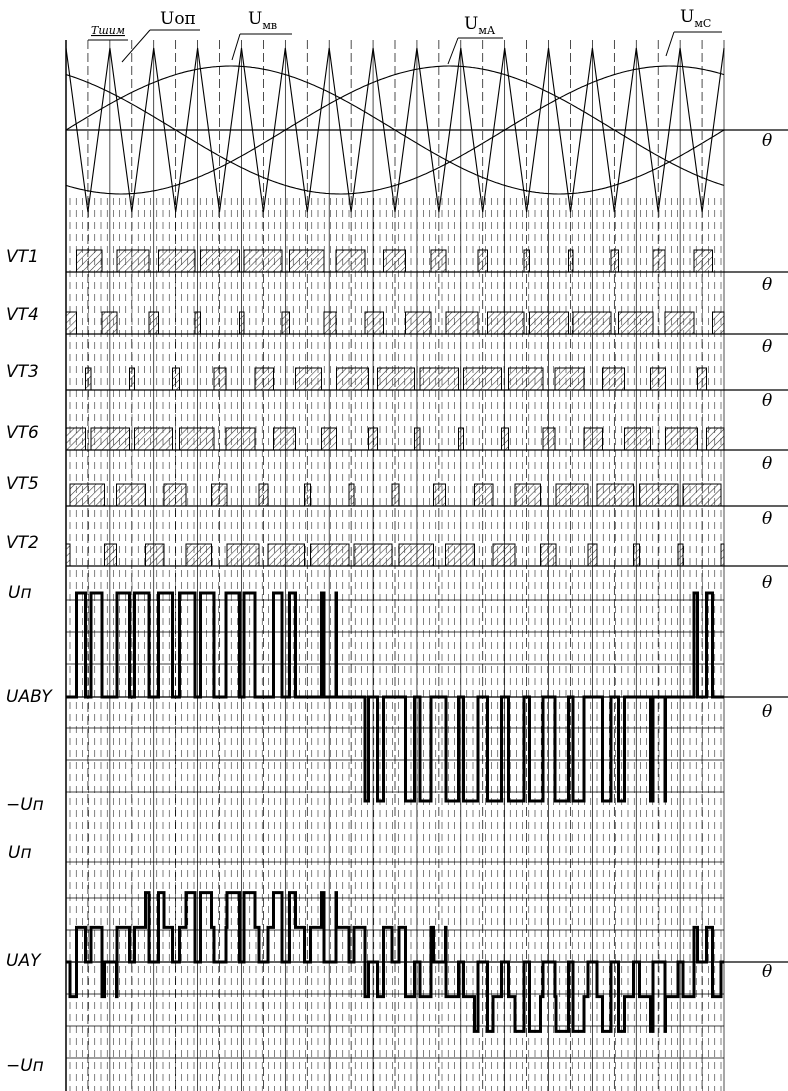 The width and height of the screenshot is (788, 1091). I want to click on ua-pos-label: Uп, so click(20, 853).